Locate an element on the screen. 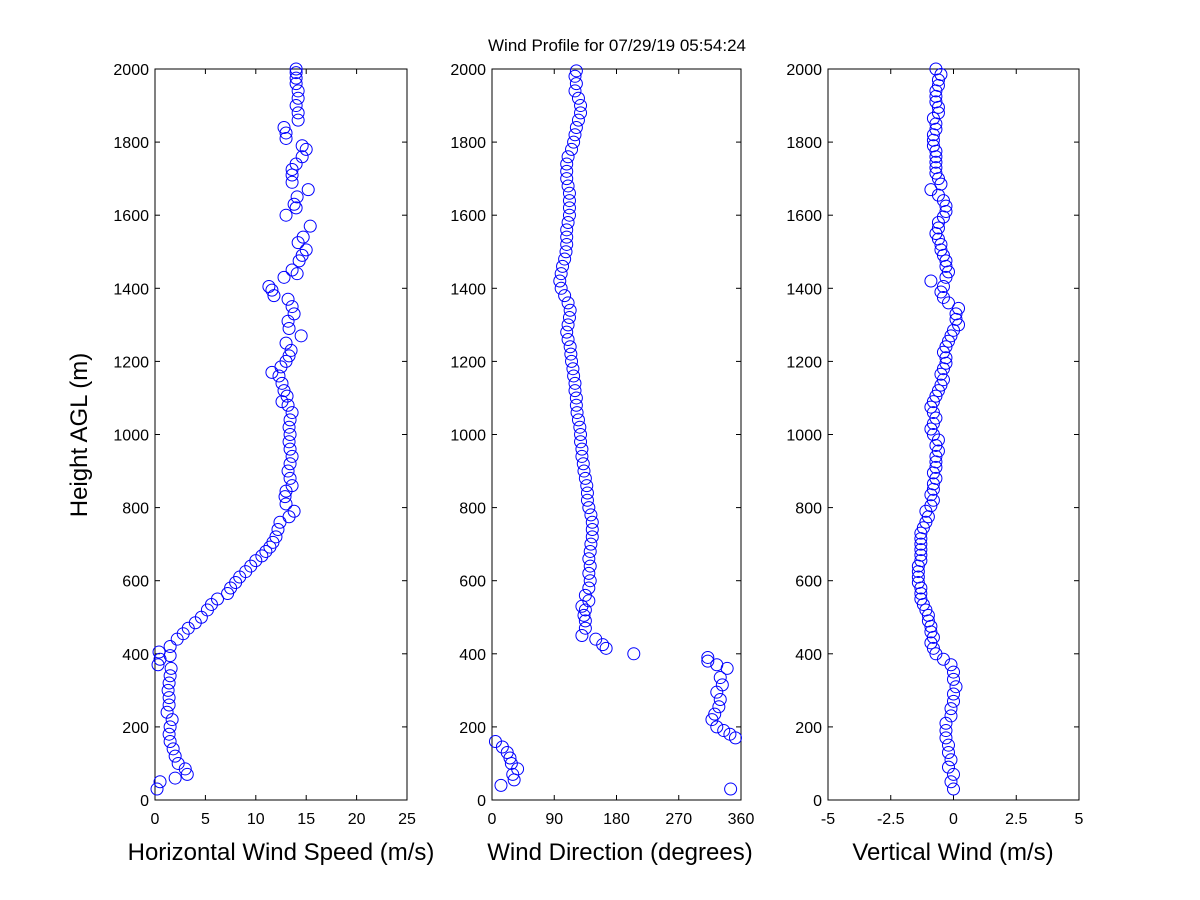 This screenshot has width=1200, height=900. vertical-wind-ytick-label: 800 is located at coordinates (808, 509).